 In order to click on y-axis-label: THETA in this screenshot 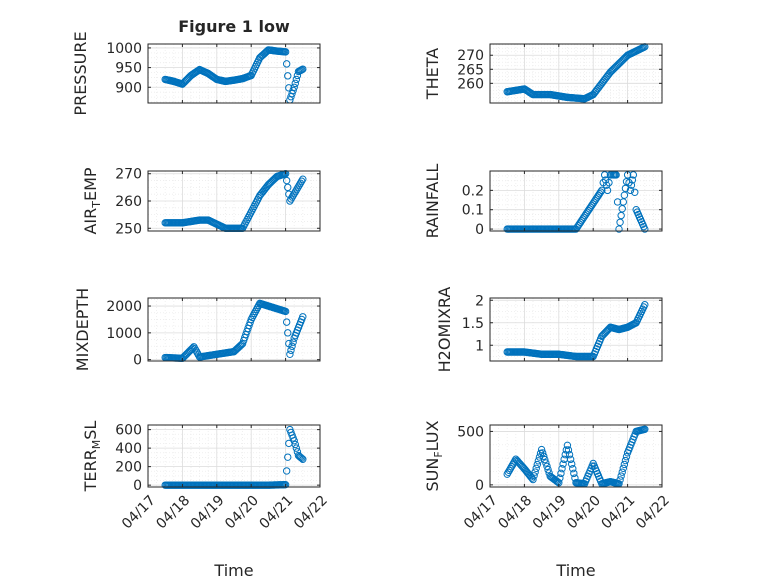, I will do `click(432, 74)`.